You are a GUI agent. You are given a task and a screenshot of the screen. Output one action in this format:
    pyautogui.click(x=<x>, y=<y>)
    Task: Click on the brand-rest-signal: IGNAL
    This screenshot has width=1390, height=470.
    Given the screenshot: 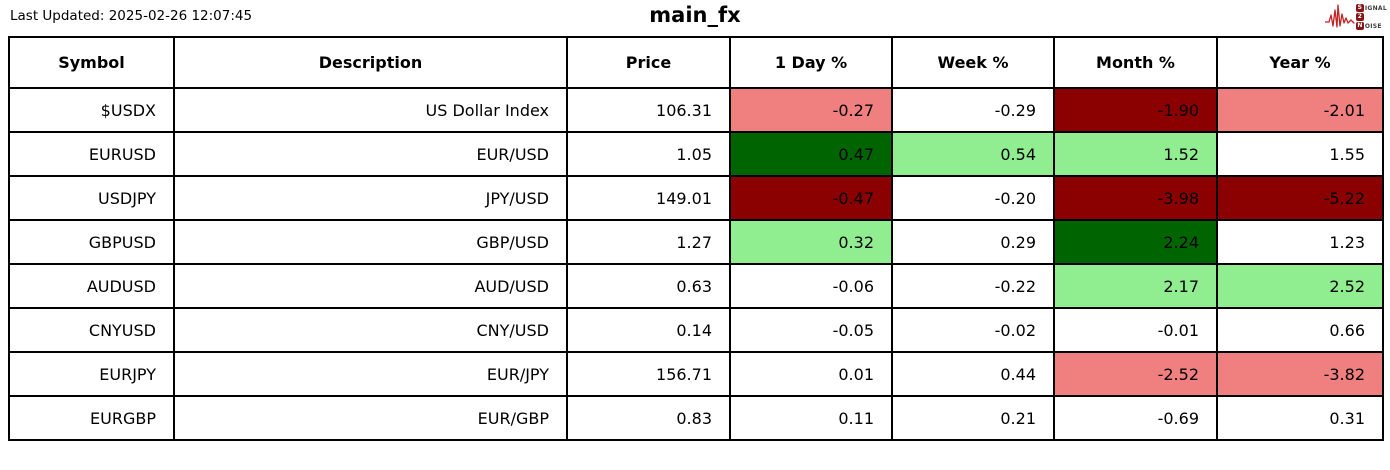 What is the action you would take?
    pyautogui.click(x=1375, y=8)
    